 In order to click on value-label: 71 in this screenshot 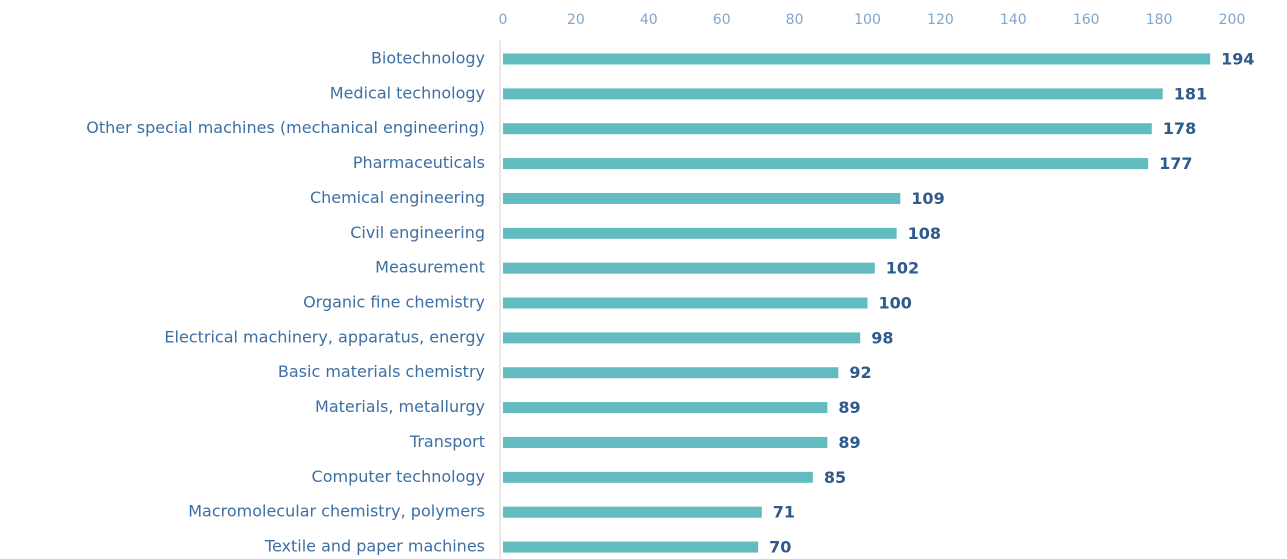, I will do `click(784, 512)`.